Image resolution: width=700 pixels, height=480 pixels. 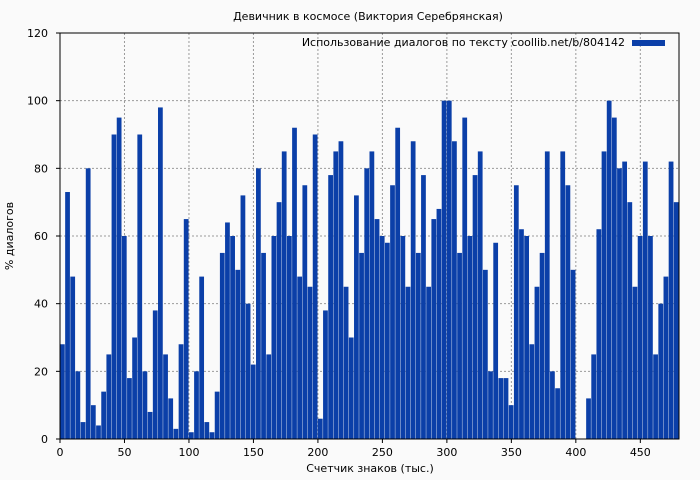 What do you see at coordinates (511, 452) in the screenshot?
I see `x-tick-label: 350` at bounding box center [511, 452].